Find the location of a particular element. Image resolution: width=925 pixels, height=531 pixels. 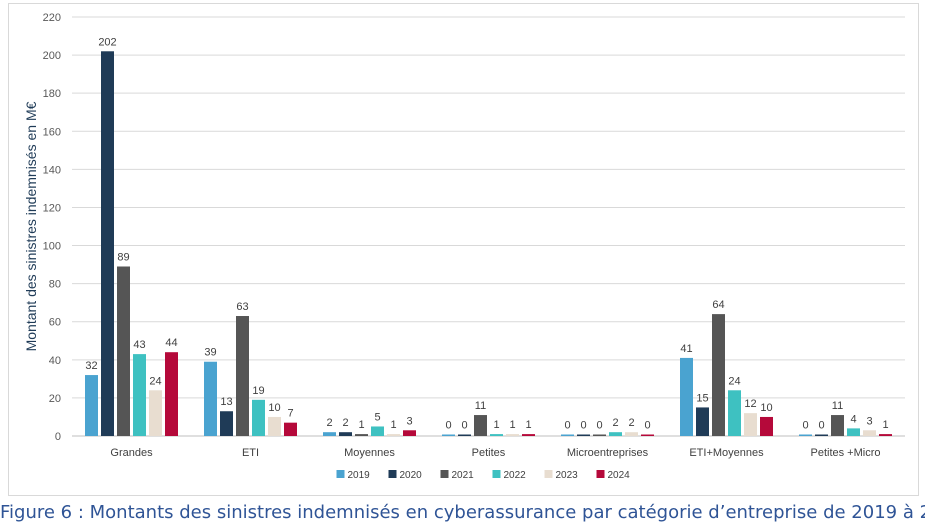

legend-swatch-2020 is located at coordinates (392, 474).